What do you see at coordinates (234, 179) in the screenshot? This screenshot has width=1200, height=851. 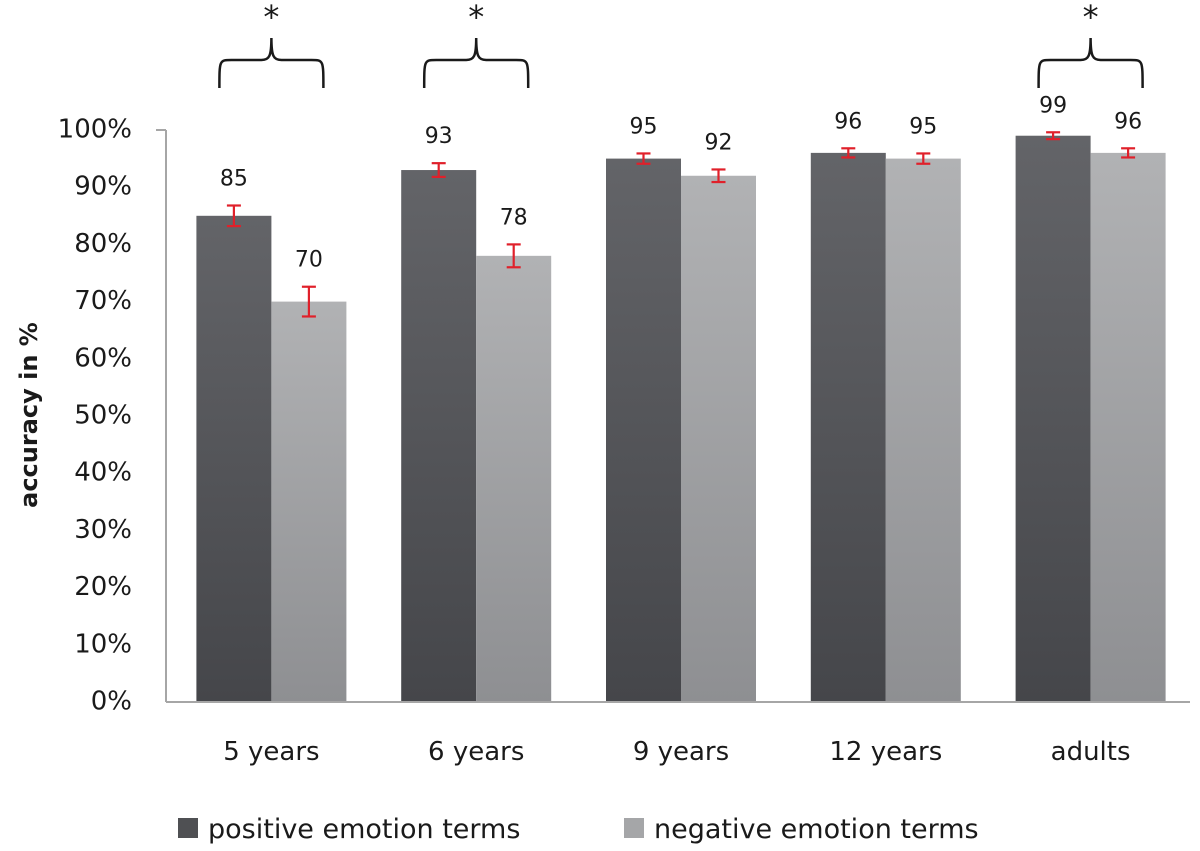 I see `value-label: 85` at bounding box center [234, 179].